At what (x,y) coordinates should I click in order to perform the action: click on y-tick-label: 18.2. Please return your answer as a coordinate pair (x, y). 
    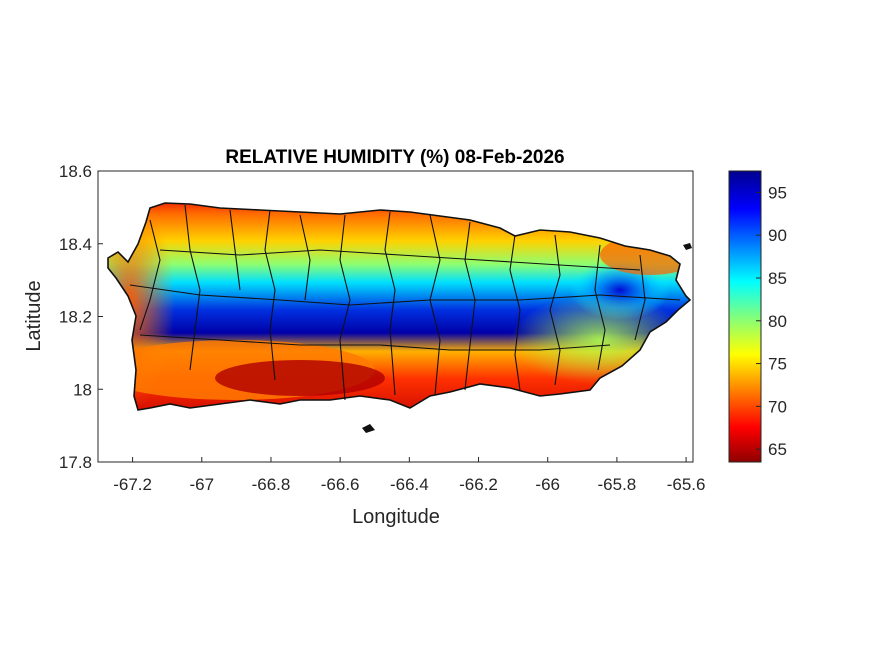
    Looking at the image, I should click on (75, 317).